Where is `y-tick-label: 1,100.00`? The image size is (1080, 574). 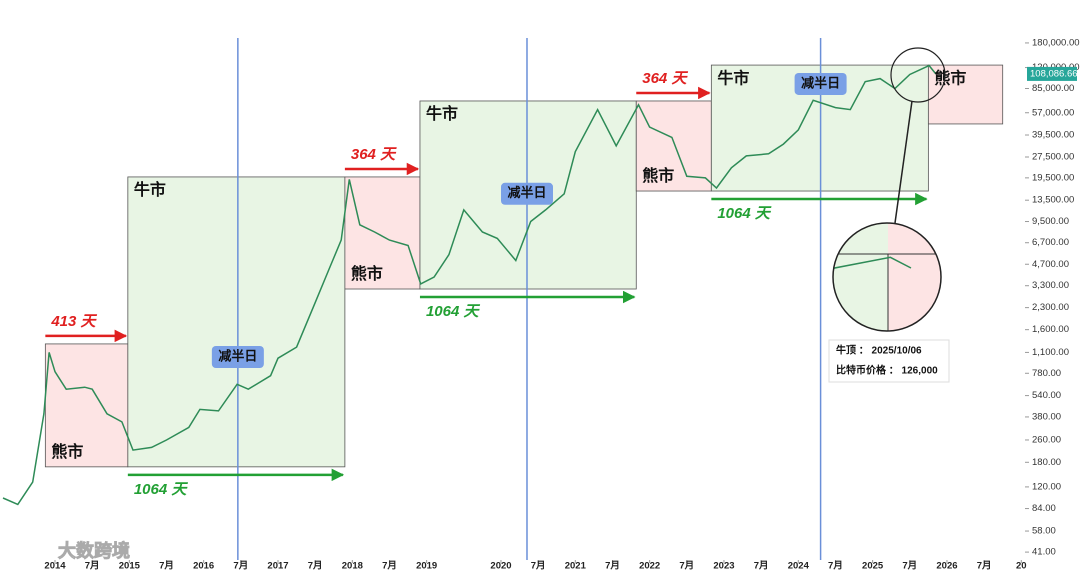 y-tick-label: 1,100.00 is located at coordinates (1050, 352).